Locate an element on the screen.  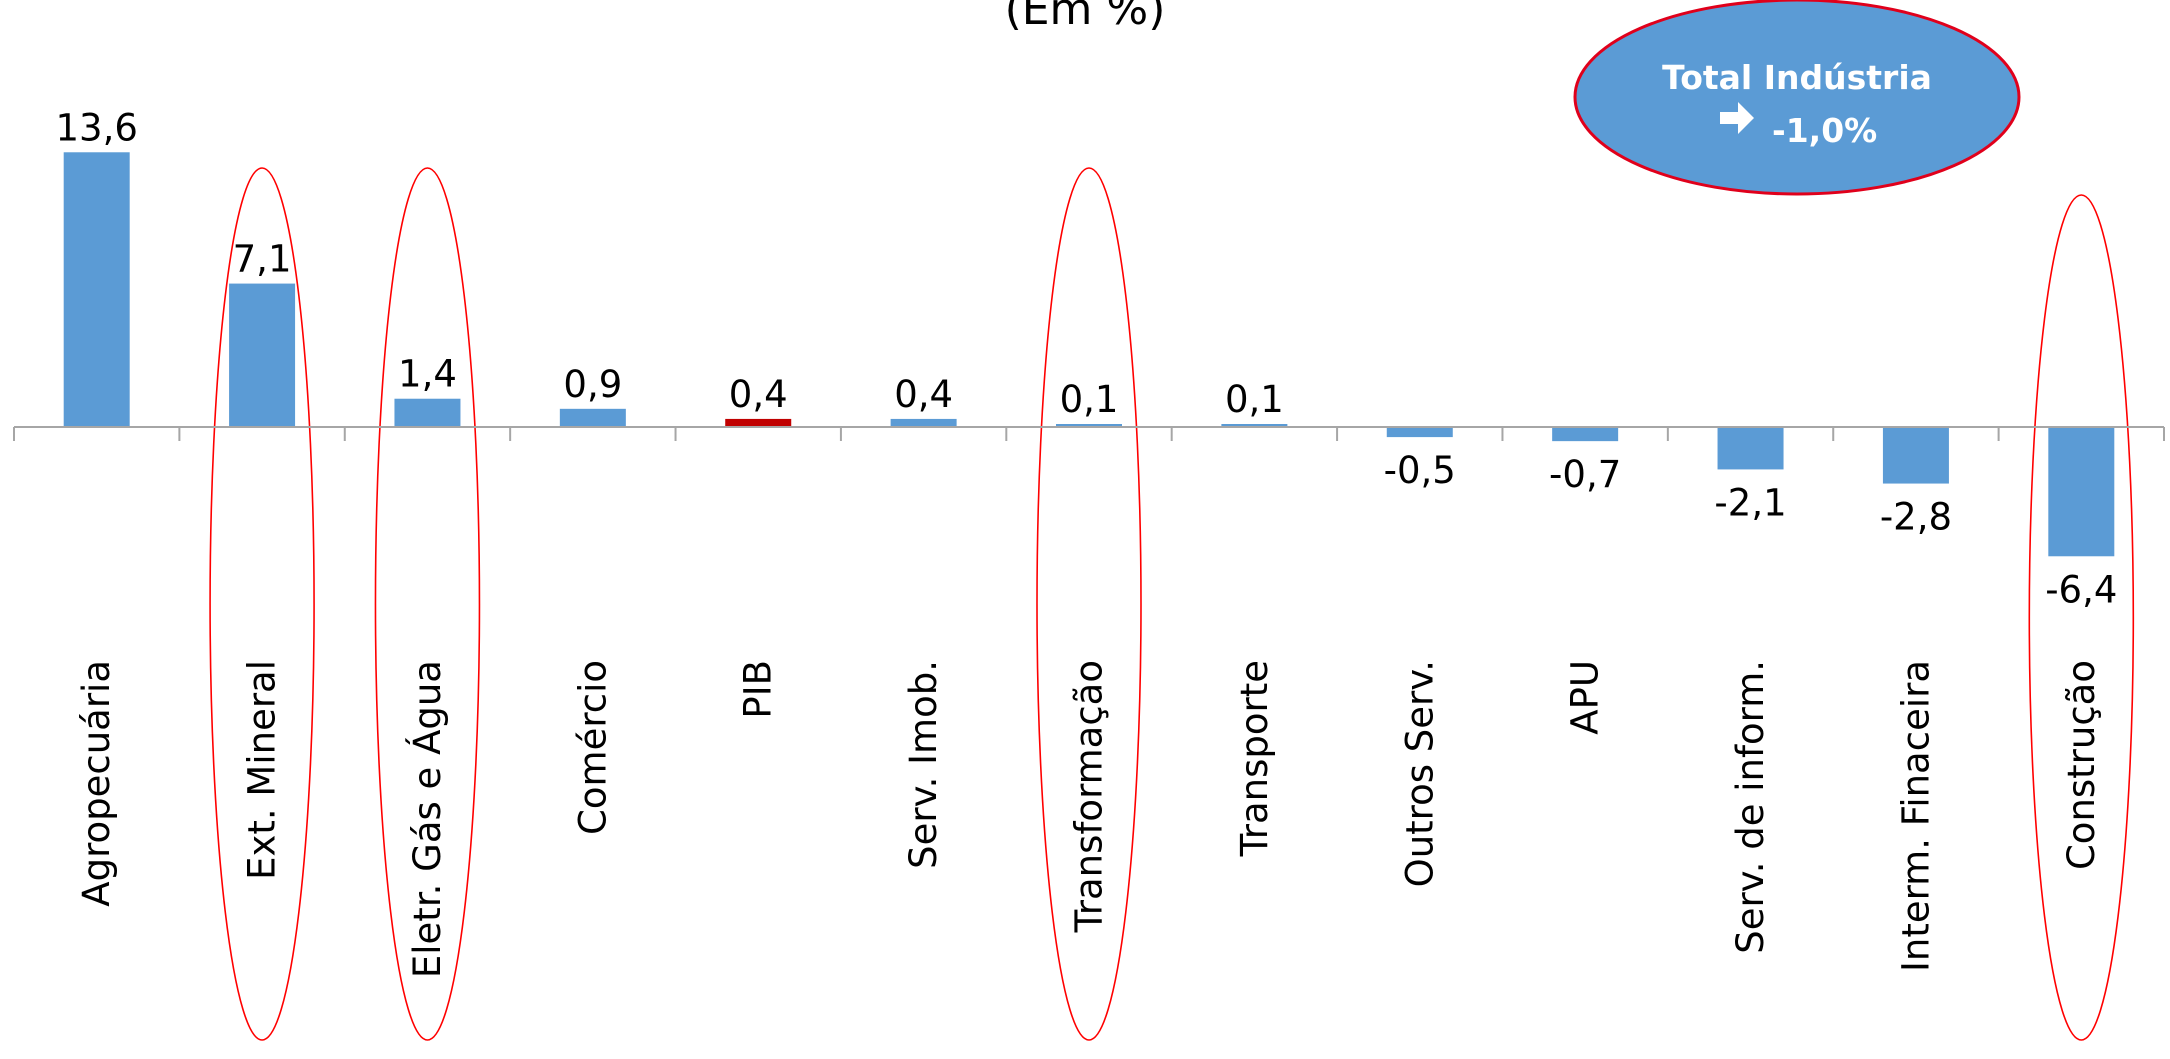
data-label: -2,1 is located at coordinates (1750, 502).